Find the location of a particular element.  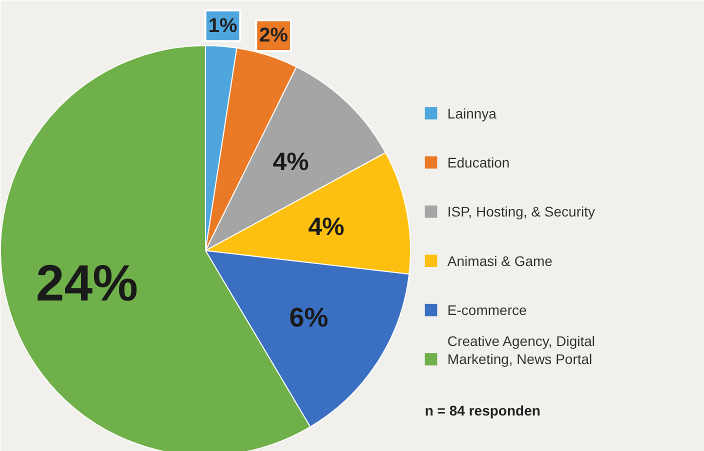

legend-label: Animasi & Game is located at coordinates (500, 260).